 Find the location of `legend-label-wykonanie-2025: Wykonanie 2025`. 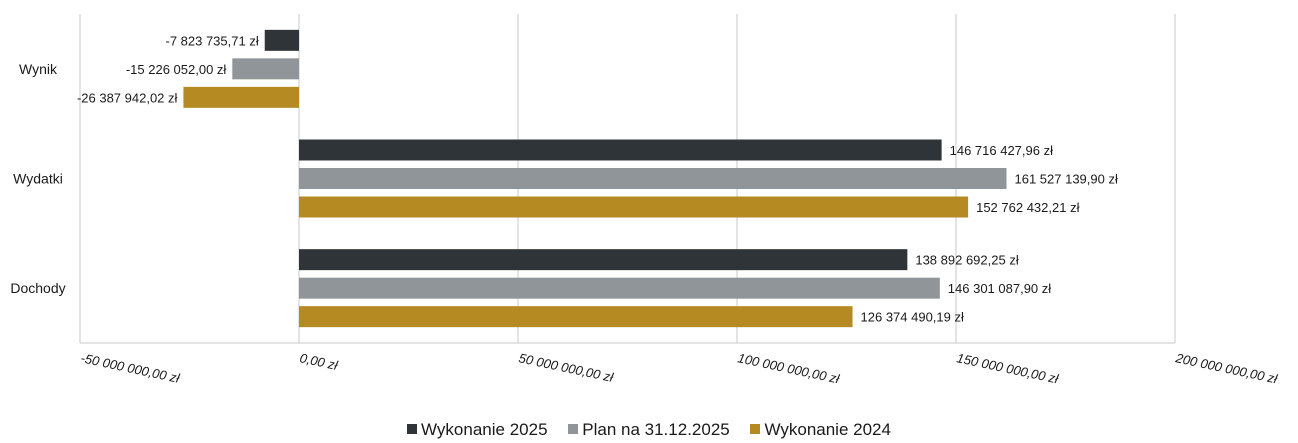

legend-label-wykonanie-2025: Wykonanie 2025 is located at coordinates (484, 429).